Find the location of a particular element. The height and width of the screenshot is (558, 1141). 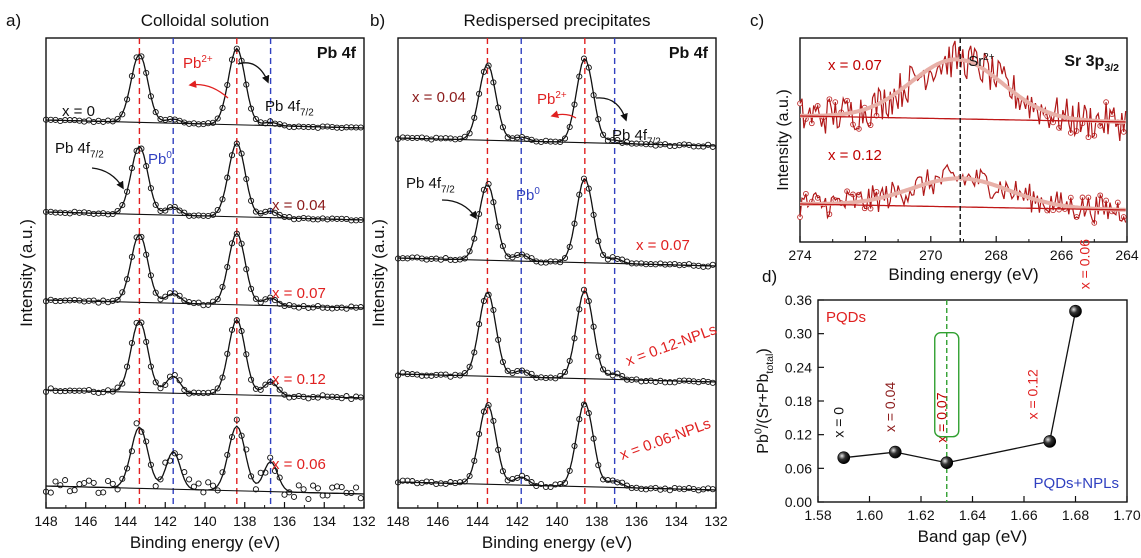

x-tick-label: 1.64 is located at coordinates (972, 515).